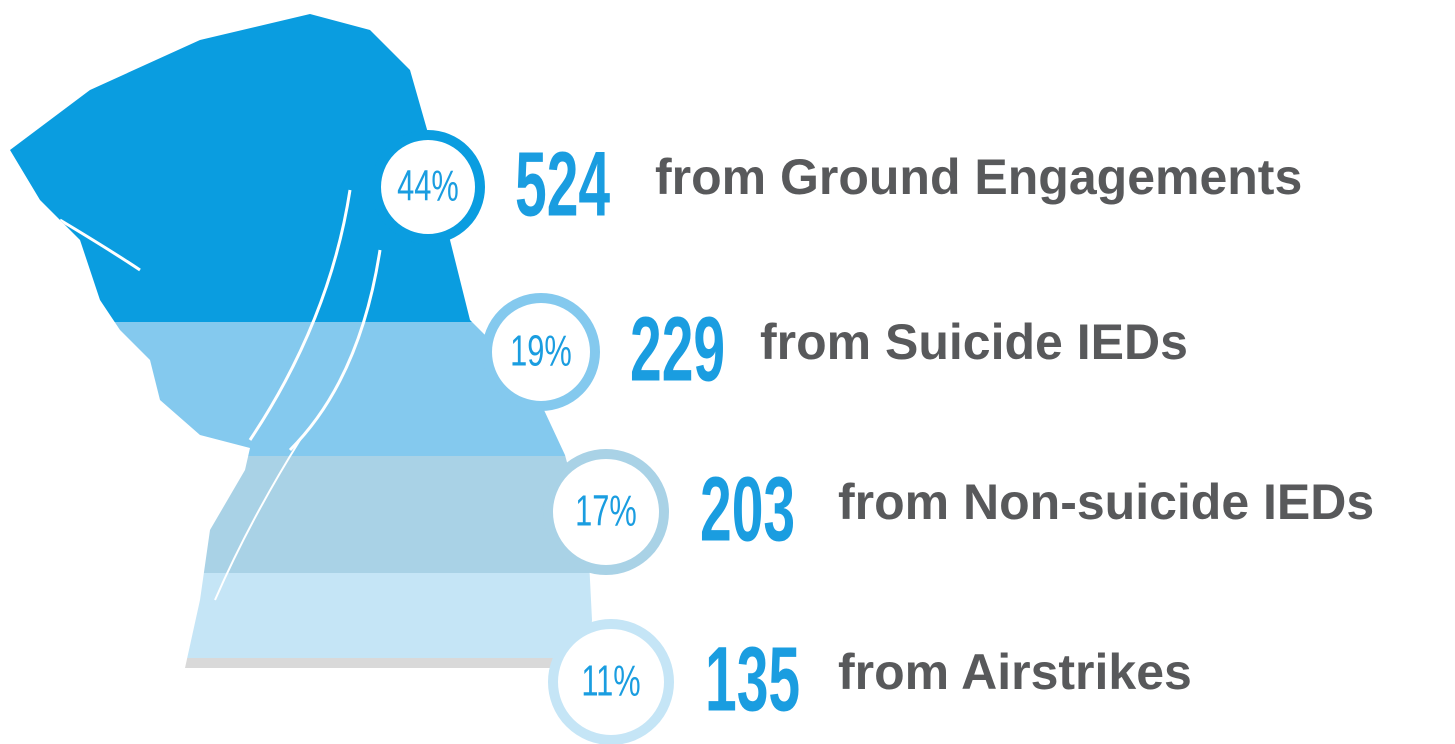  I want to click on count: 135, so click(752, 680).